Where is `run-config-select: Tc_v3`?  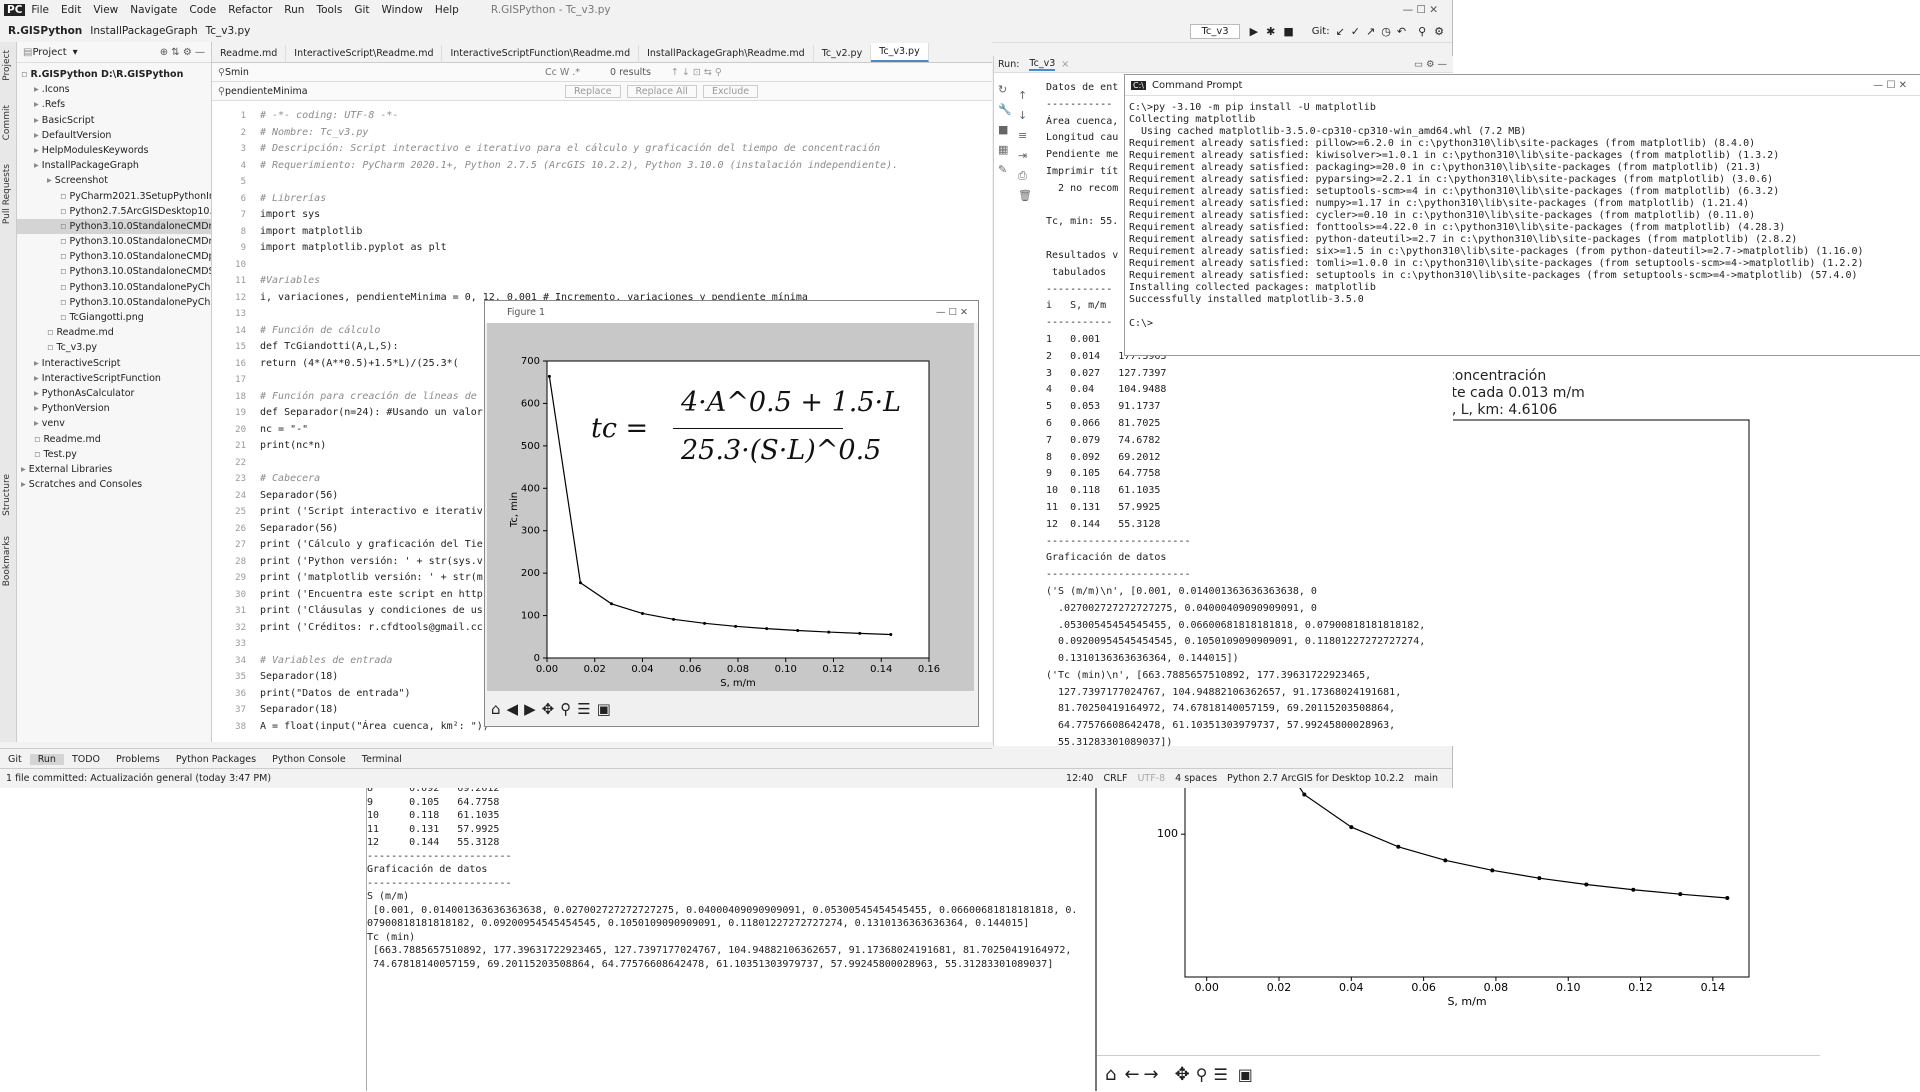
run-config-select: Tc_v3 is located at coordinates (1215, 31).